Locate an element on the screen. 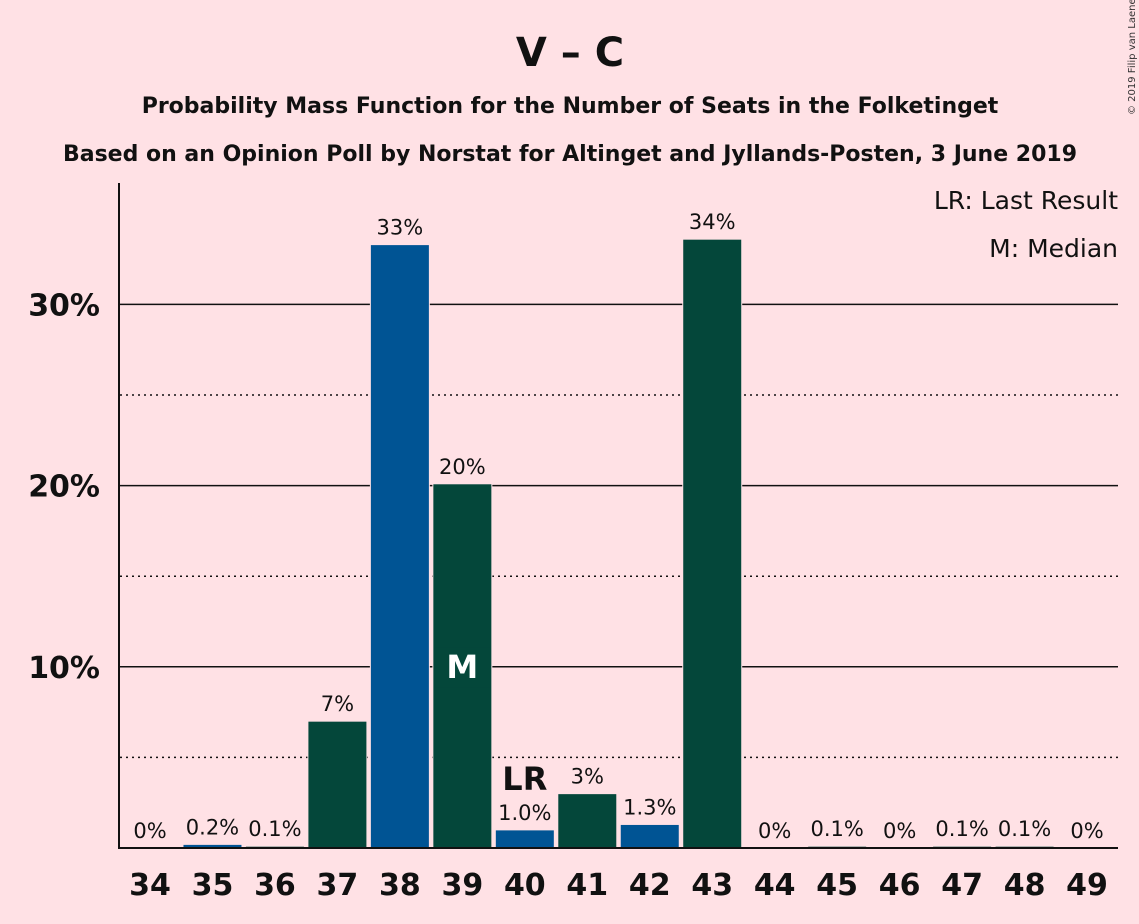  x-tick-35: 35 is located at coordinates (213, 885).